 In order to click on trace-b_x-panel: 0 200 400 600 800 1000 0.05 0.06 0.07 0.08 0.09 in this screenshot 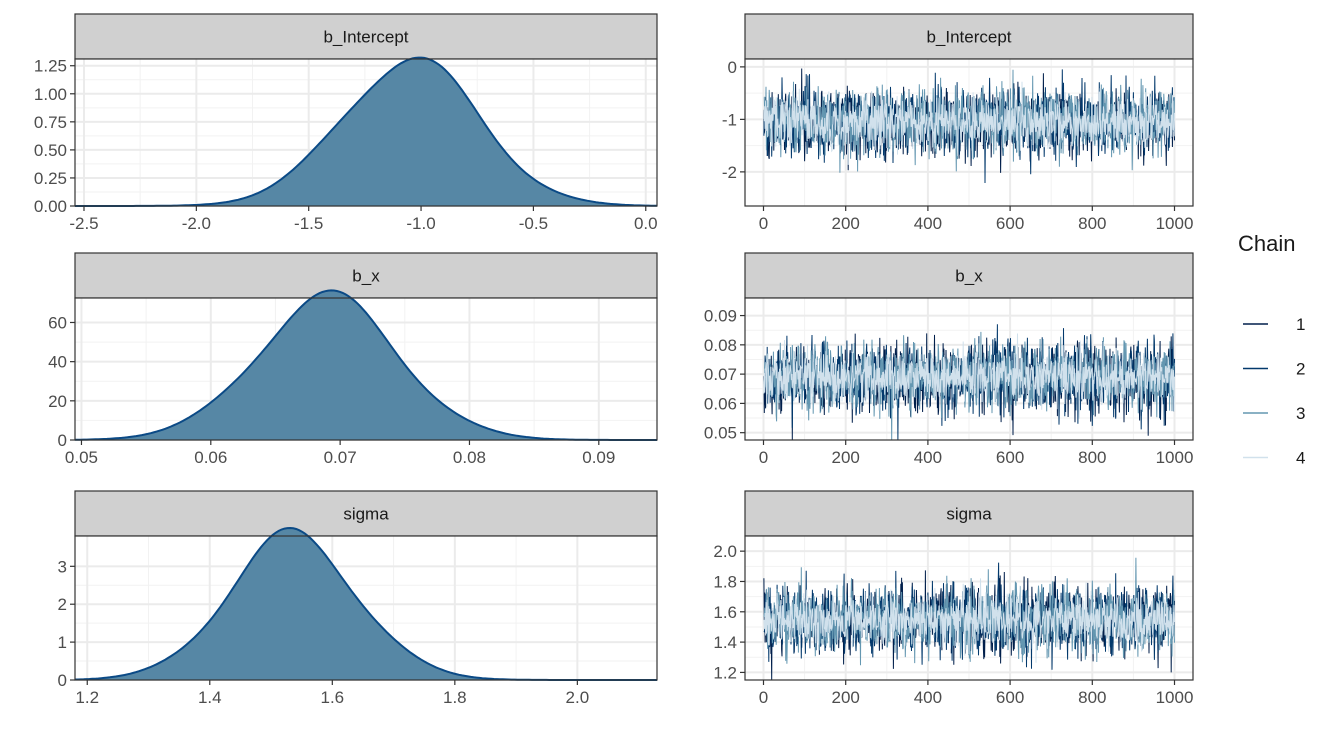, I will do `click(949, 382)`.